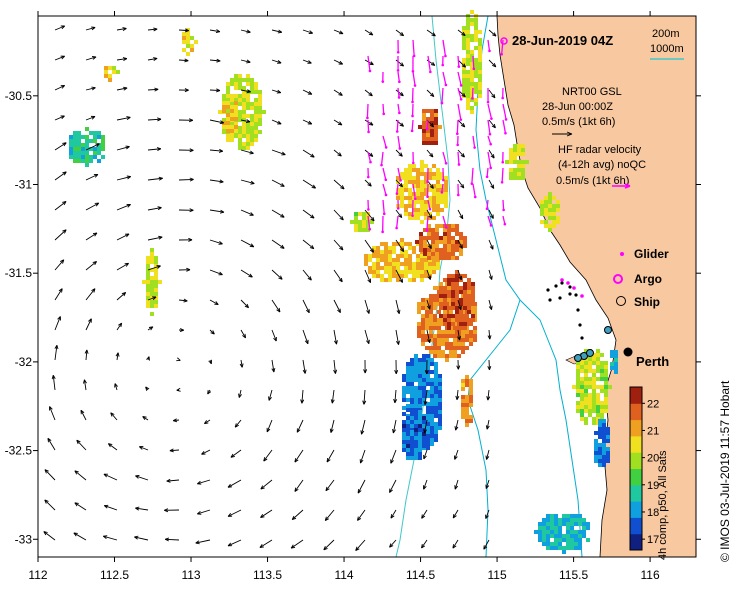 This screenshot has height=592, width=739. I want to click on glider-dot, so click(570, 287).